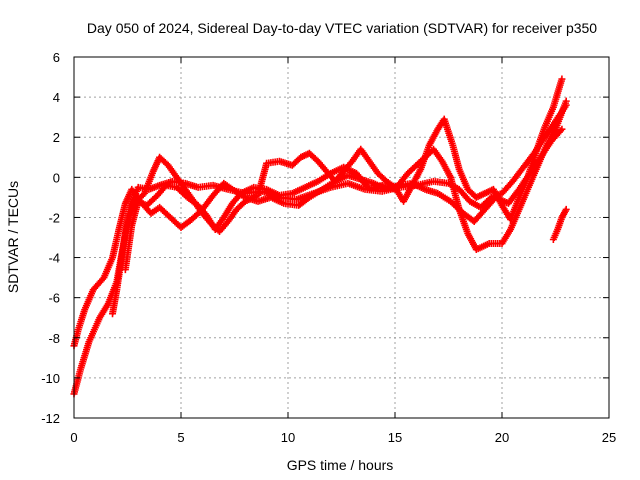 Image resolution: width=640 pixels, height=480 pixels. I want to click on x-axis-label: GPS time / hours, so click(340, 465).